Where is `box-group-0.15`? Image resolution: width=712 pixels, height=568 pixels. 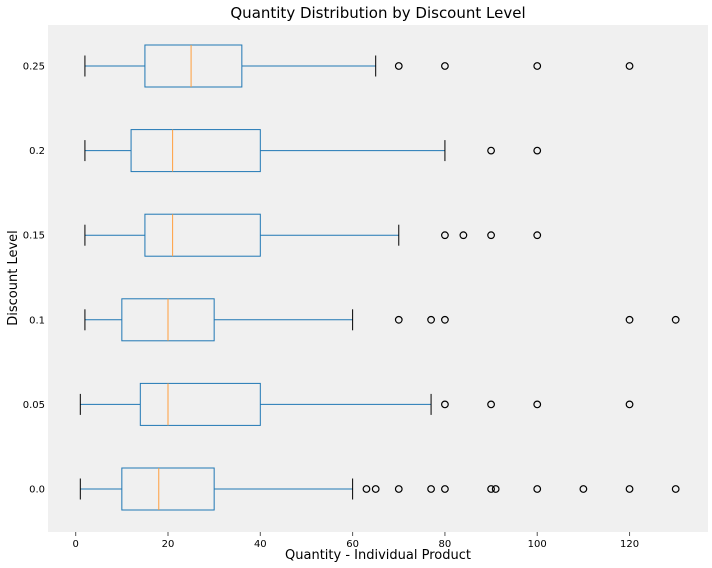
box-group-0.15 is located at coordinates (313, 235).